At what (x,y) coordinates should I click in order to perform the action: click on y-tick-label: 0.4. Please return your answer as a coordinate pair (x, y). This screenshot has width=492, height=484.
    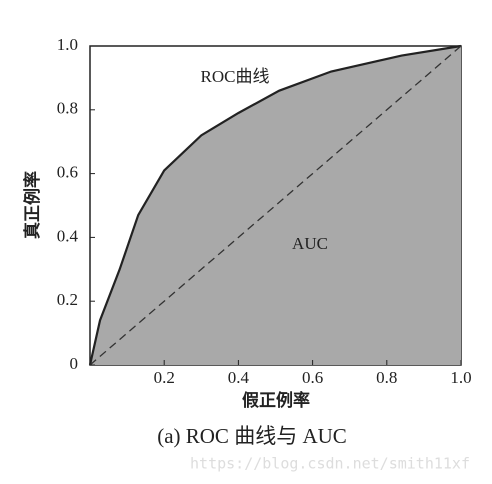
    Looking at the image, I should click on (68, 235).